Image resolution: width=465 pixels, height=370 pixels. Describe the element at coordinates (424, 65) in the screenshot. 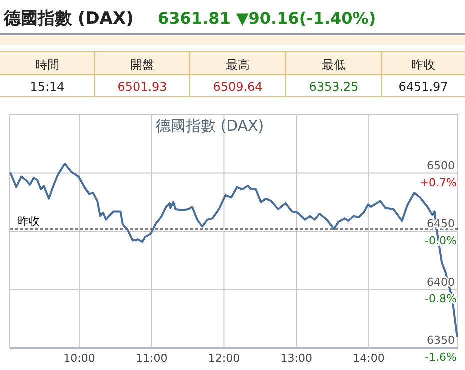

I see `text: 昨收` at that location.